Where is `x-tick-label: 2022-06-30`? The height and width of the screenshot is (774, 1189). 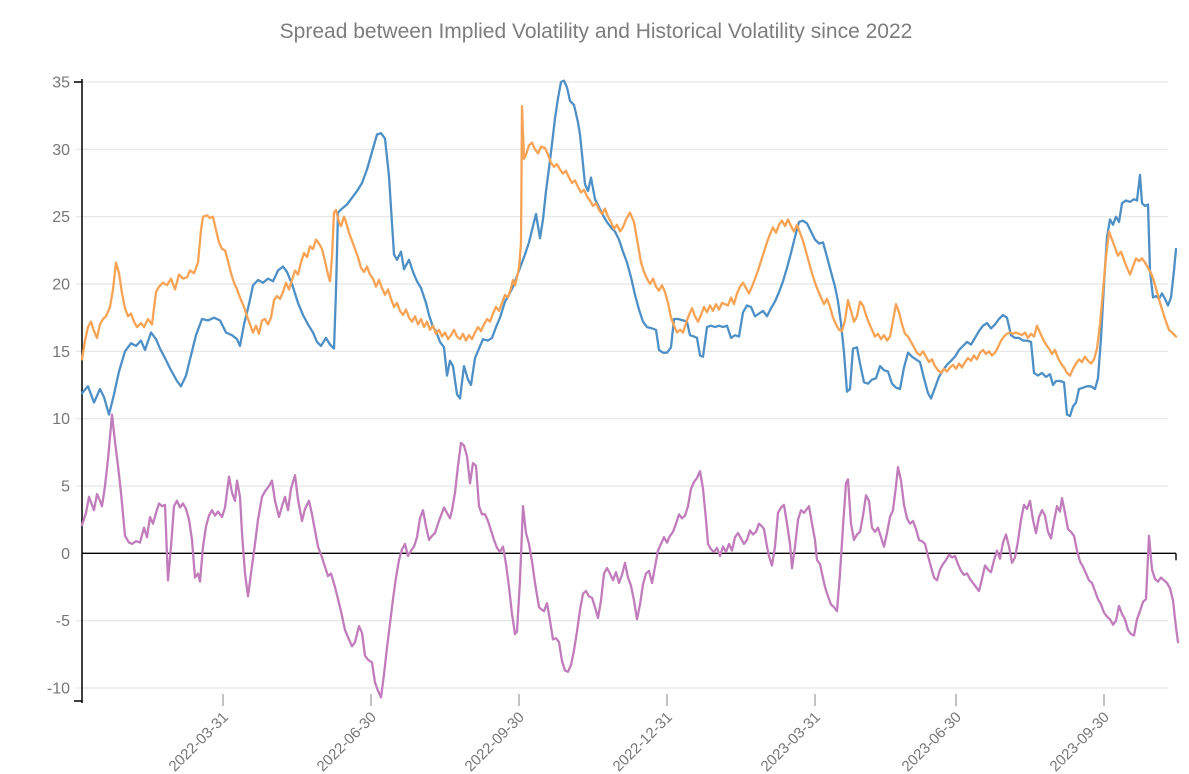 x-tick-label: 2022-06-30 is located at coordinates (347, 741).